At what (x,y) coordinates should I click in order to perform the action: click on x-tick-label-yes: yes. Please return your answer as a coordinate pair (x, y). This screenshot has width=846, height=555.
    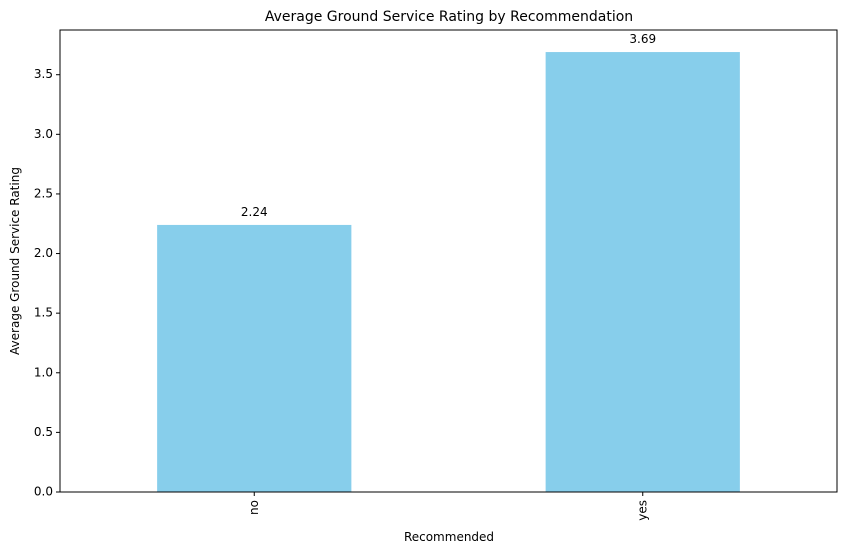
    Looking at the image, I should click on (642, 510).